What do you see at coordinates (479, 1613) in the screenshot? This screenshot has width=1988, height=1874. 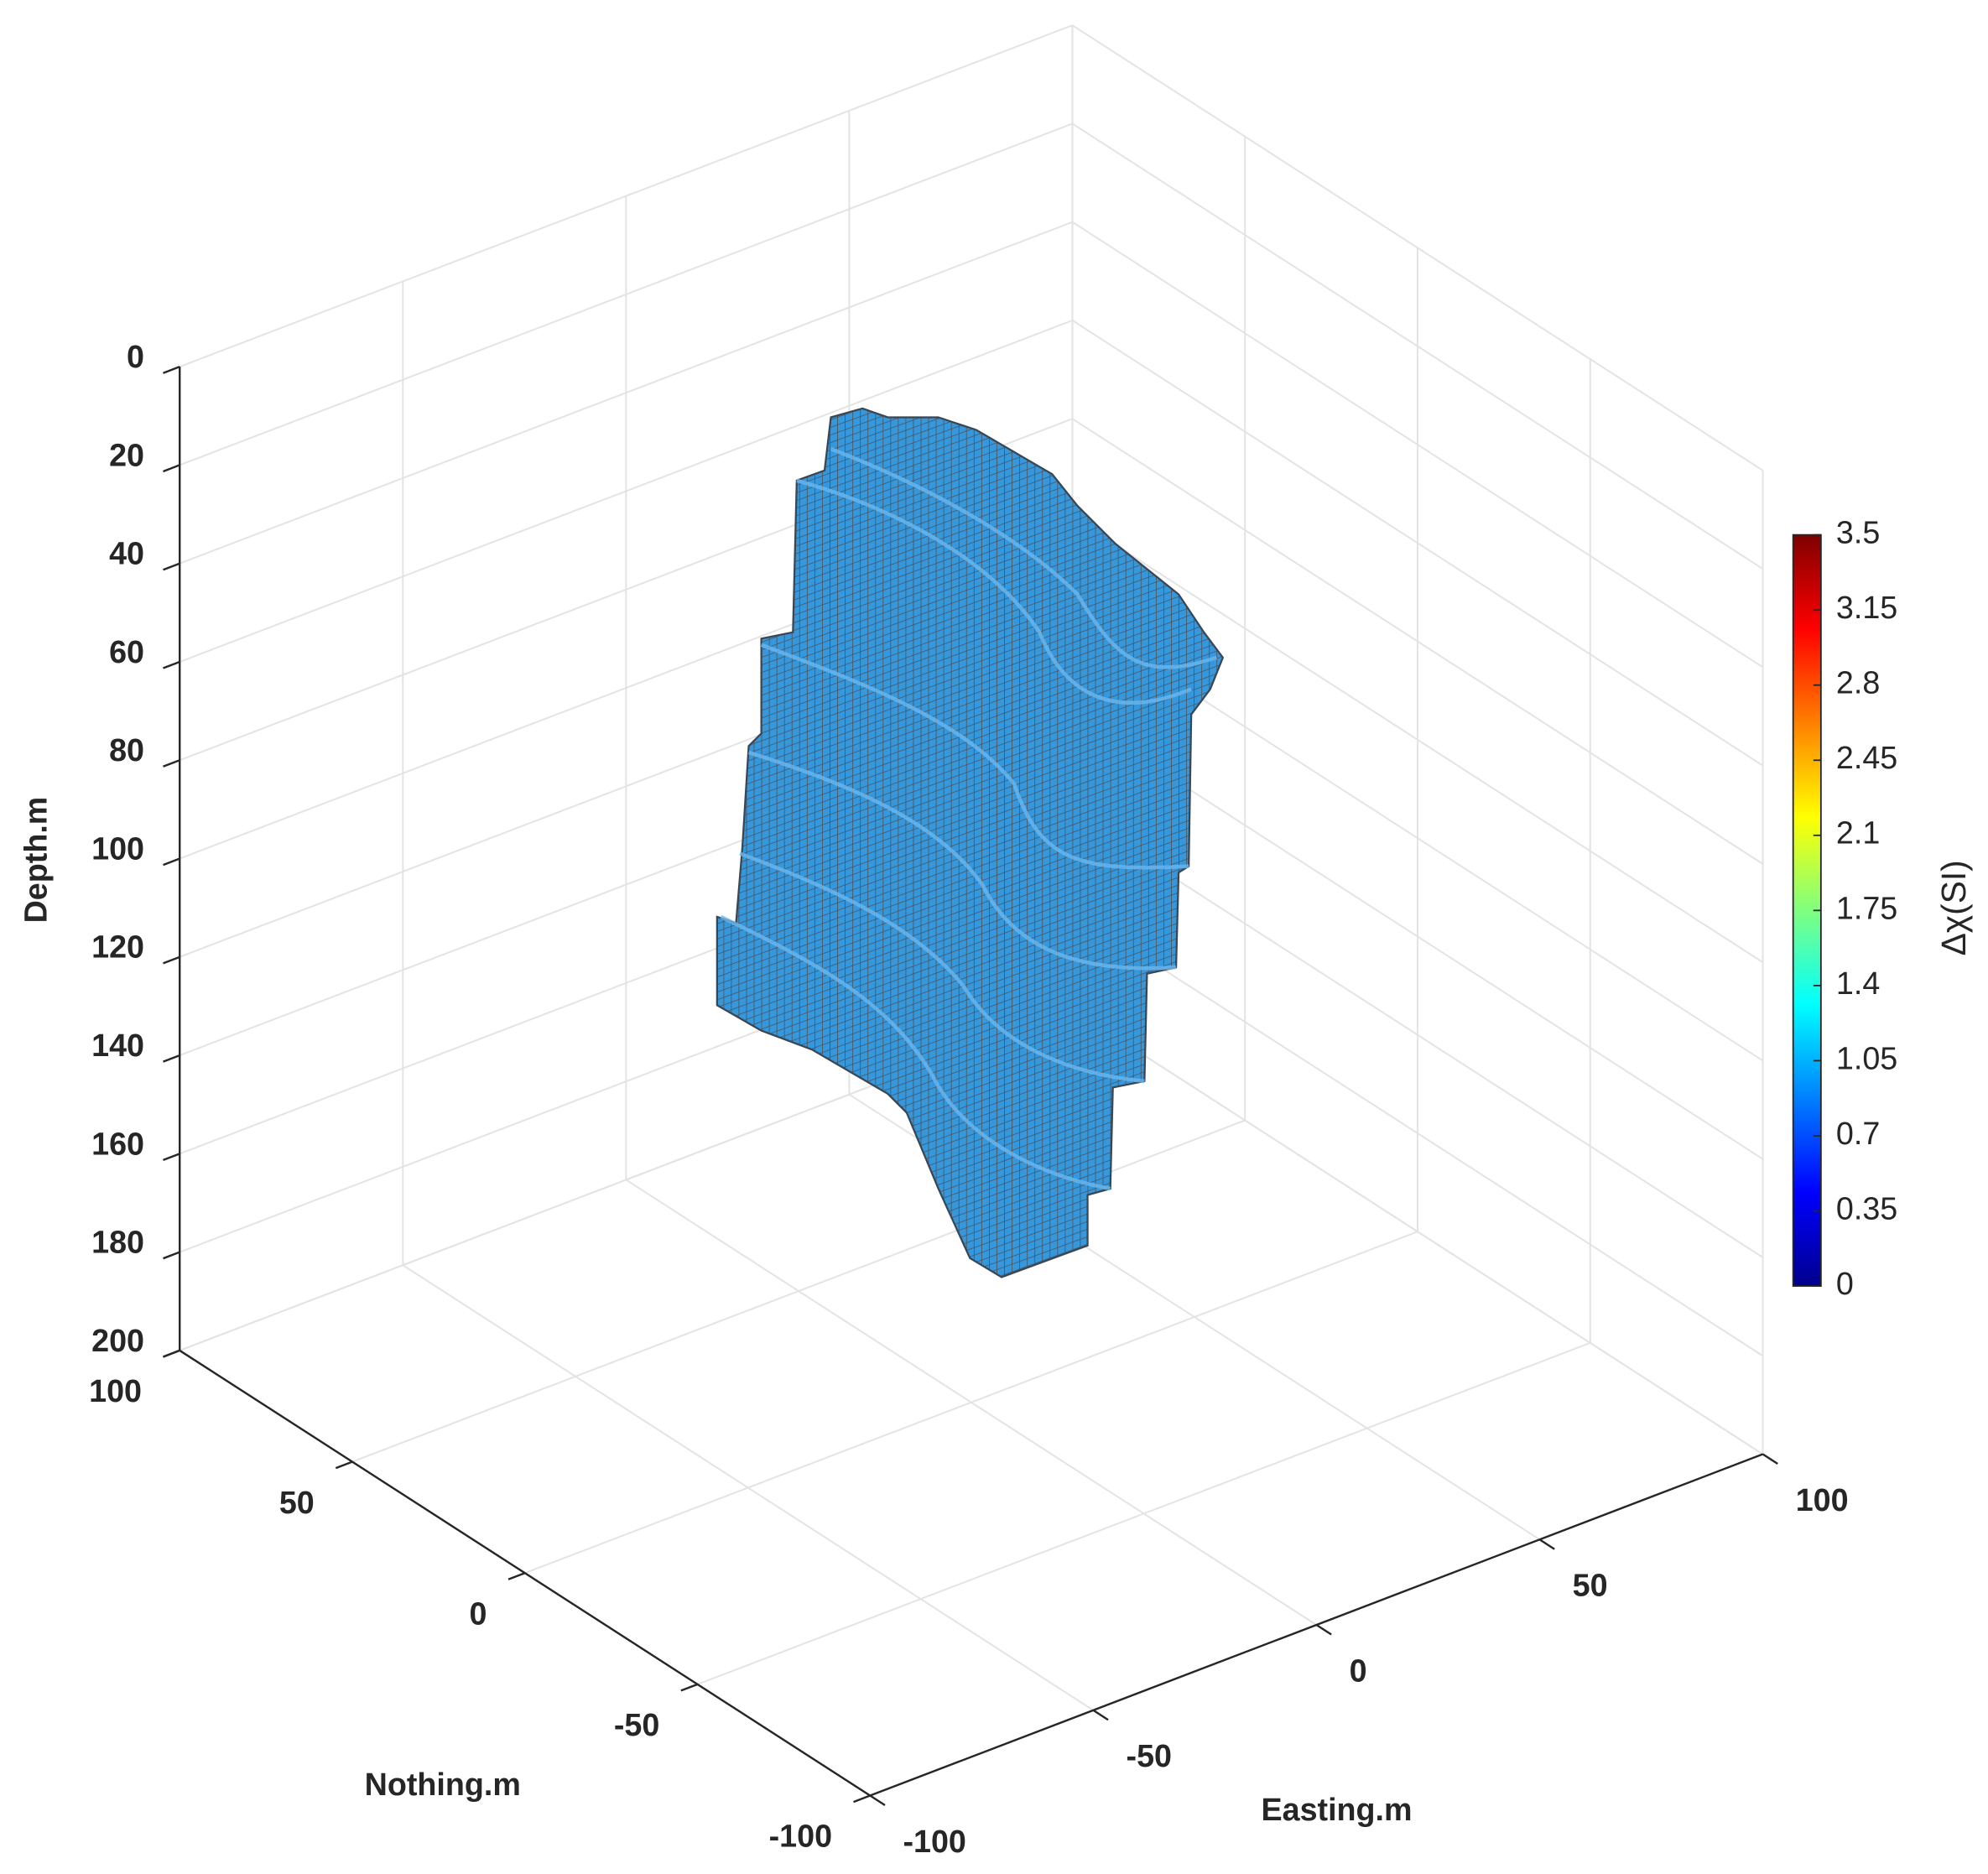 I see `y-tick-label: 0` at bounding box center [479, 1613].